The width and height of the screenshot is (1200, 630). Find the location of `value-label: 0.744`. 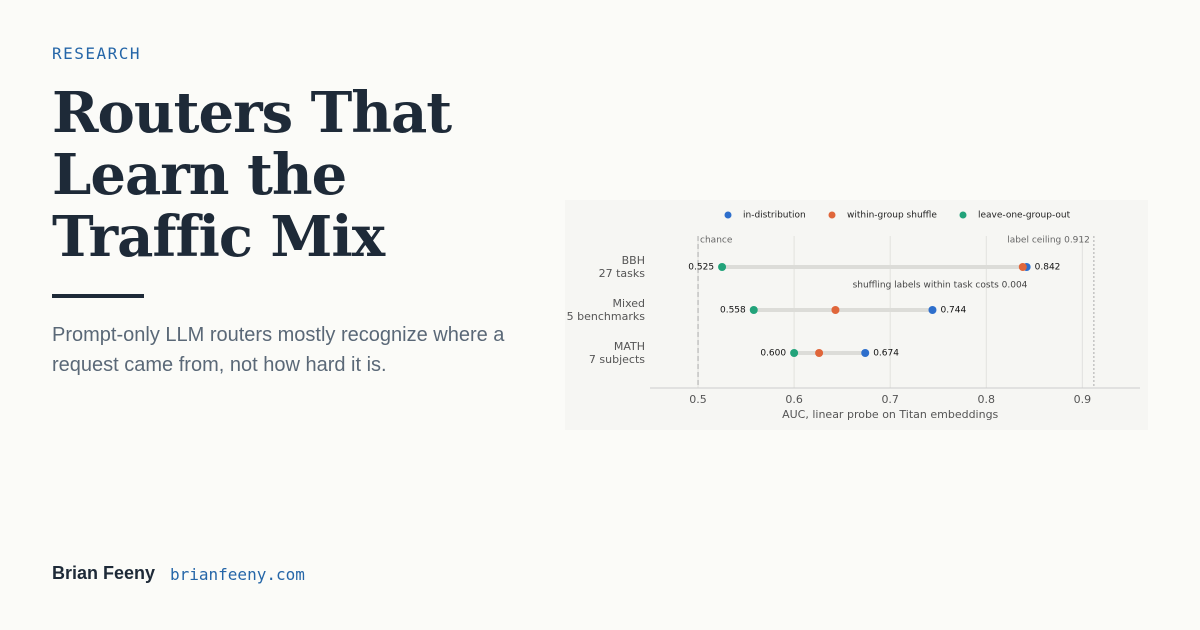

value-label: 0.744 is located at coordinates (953, 311).